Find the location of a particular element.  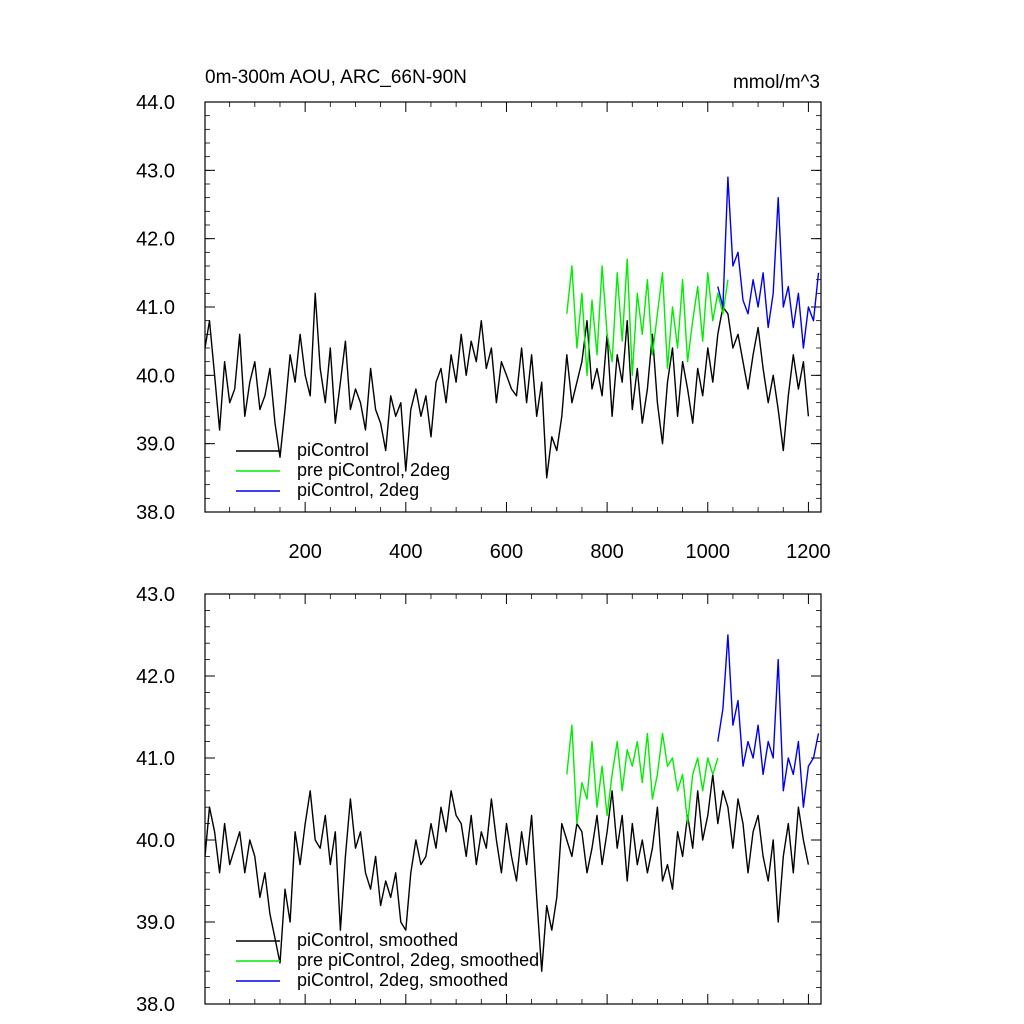

bottom-panel-y-tick-label: 42.0 is located at coordinates (155, 677).